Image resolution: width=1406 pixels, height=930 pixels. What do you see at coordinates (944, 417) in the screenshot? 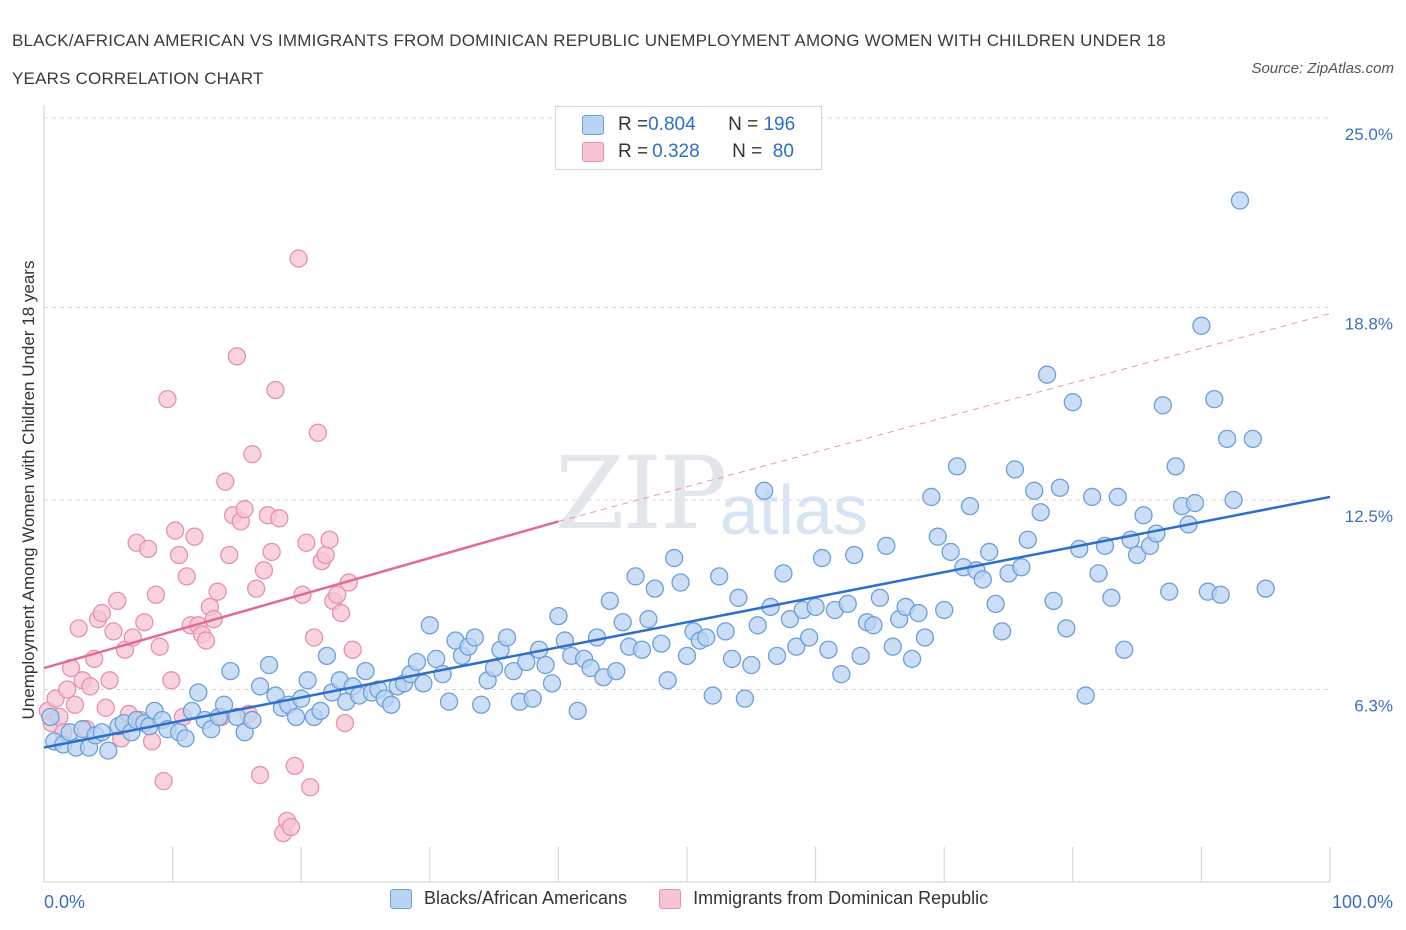
I see `pink-trend-extension` at bounding box center [944, 417].